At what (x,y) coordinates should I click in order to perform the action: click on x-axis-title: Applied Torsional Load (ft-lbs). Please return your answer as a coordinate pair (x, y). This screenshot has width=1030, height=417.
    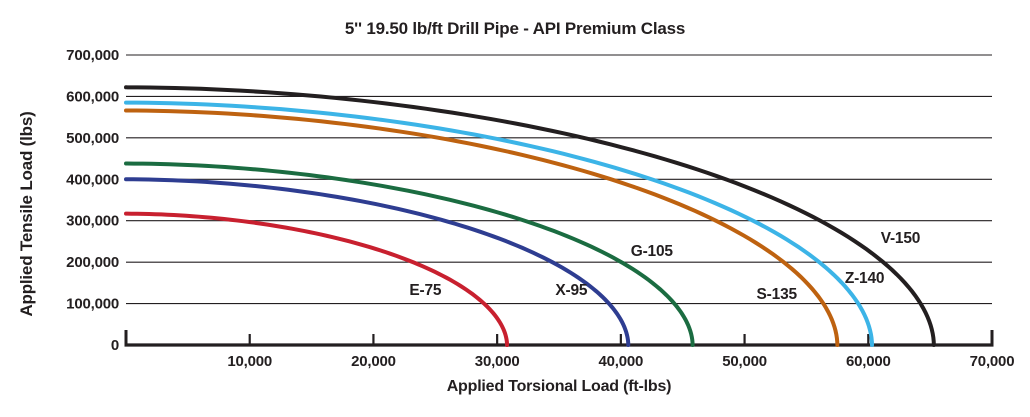
    Looking at the image, I should click on (559, 386).